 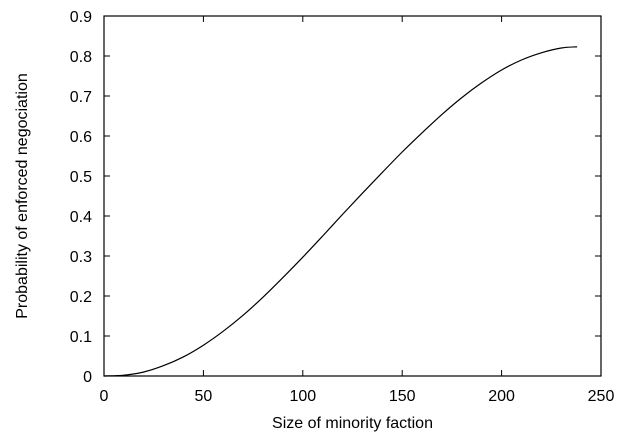 I want to click on x-tick-label: 250, so click(x=601, y=396).